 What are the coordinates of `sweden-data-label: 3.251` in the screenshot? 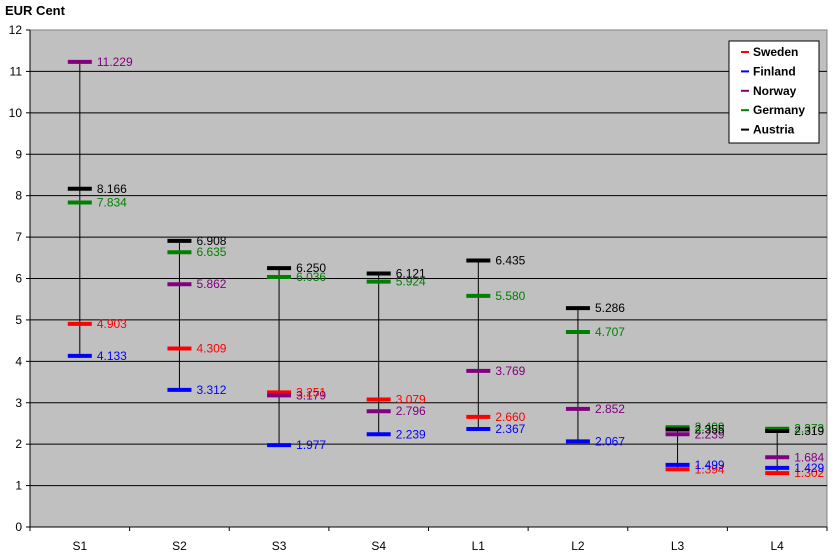 It's located at (311, 392).